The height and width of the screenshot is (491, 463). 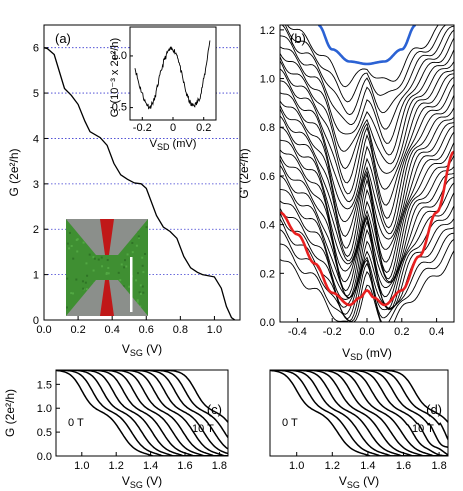 What do you see at coordinates (119, 56) in the screenshot?
I see `inset-y-tick-label: 1.0` at bounding box center [119, 56].